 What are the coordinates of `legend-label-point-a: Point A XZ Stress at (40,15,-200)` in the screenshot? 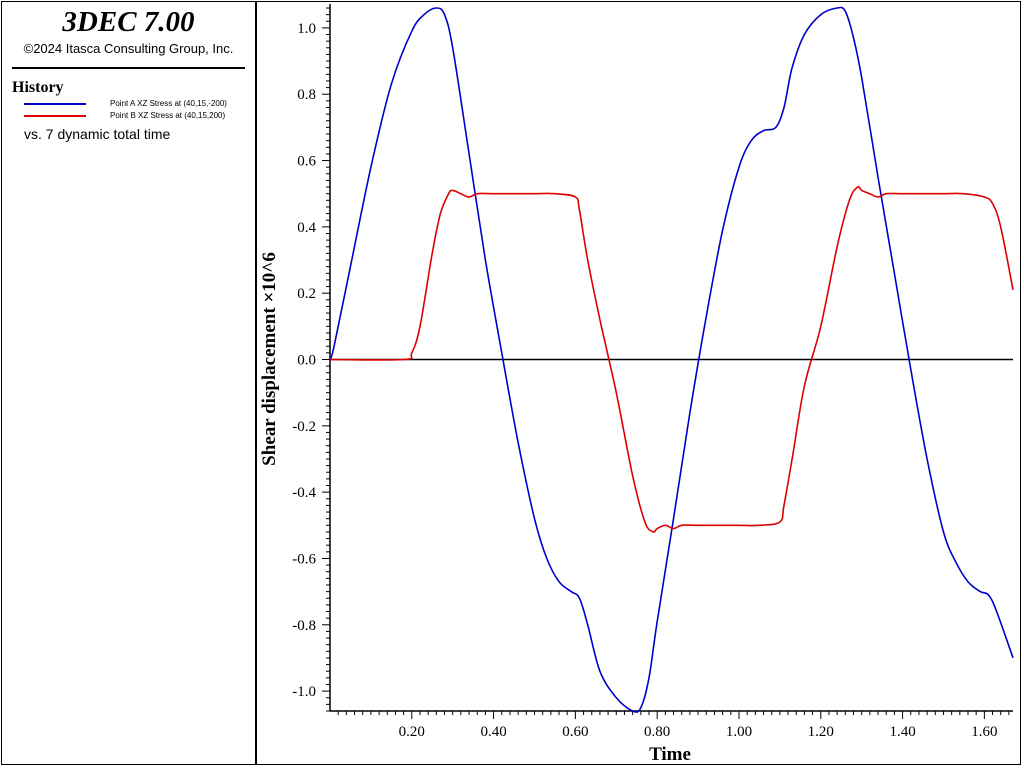 It's located at (168, 103).